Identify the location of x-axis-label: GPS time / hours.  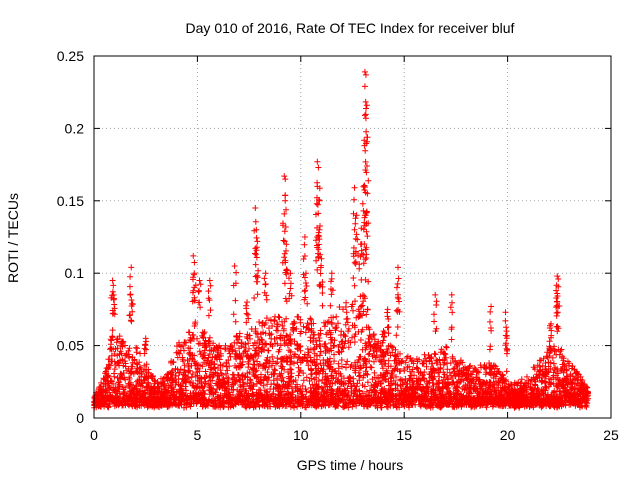
(350, 465).